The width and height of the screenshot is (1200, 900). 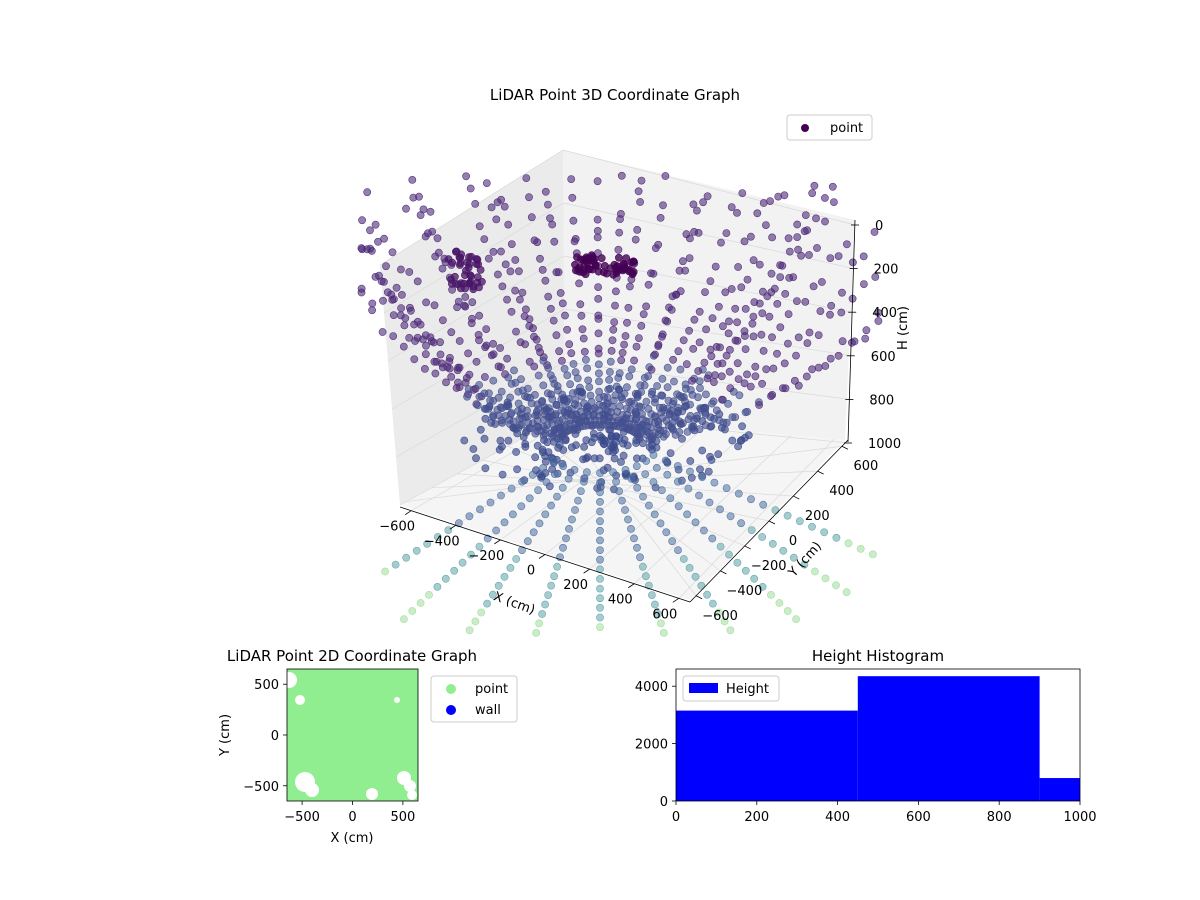 I want to click on y-tick-mark-3d, so click(x=747, y=547).